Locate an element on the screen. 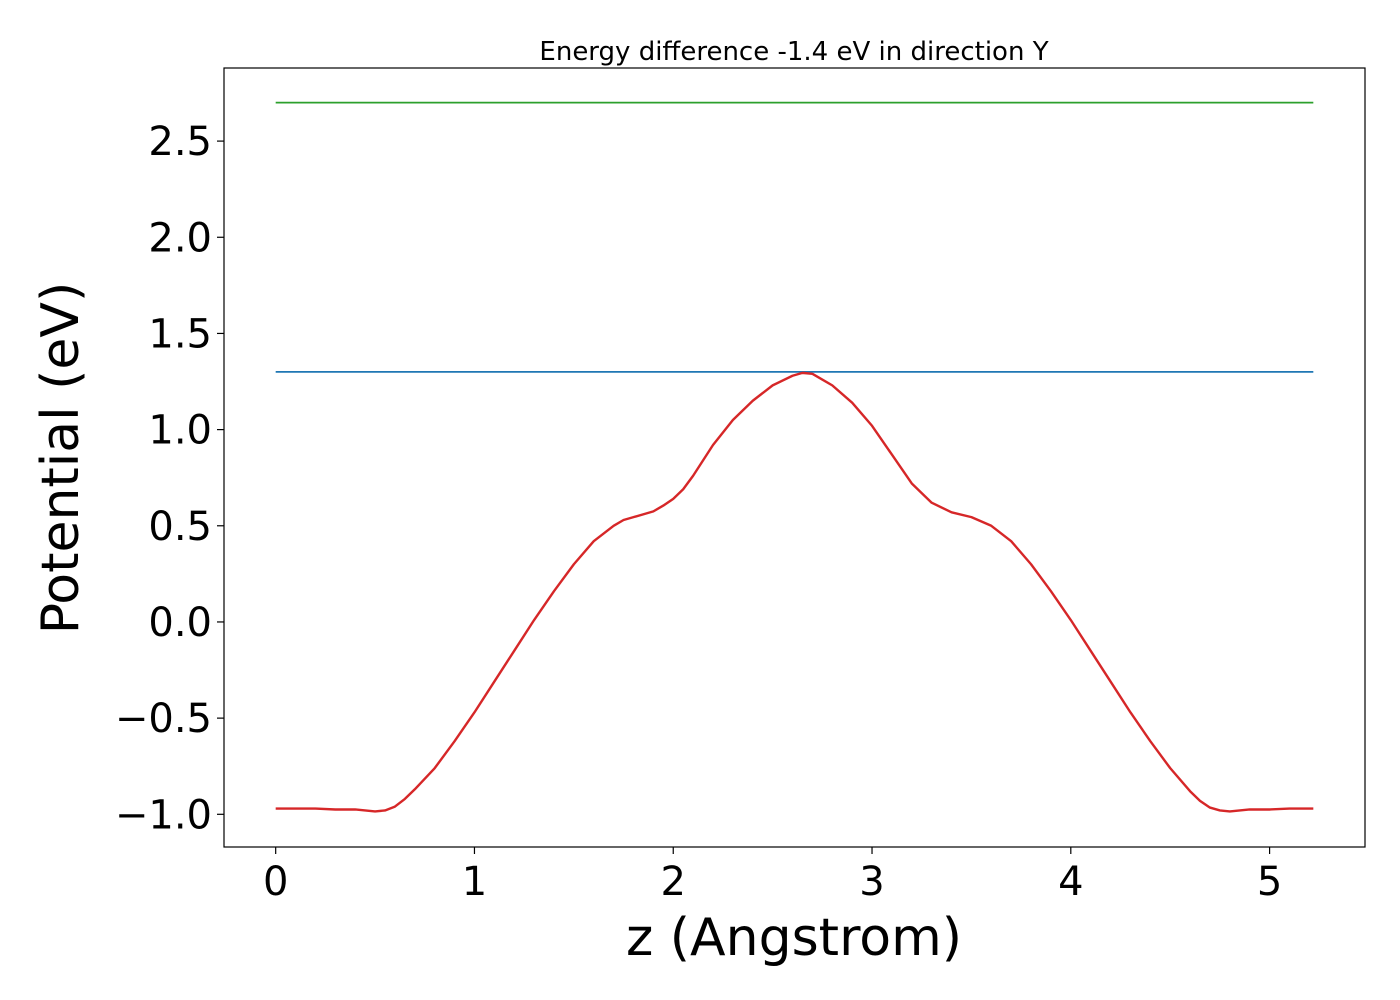 The width and height of the screenshot is (1400, 1000). x-tick-label: 2 is located at coordinates (673, 882).